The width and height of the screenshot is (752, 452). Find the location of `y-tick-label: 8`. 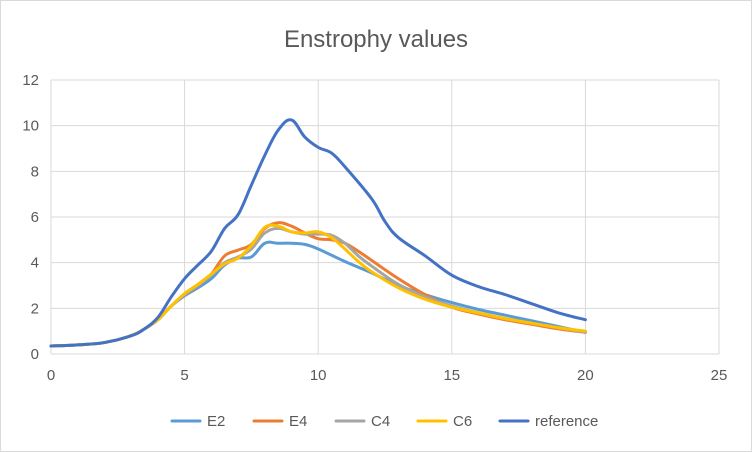

y-tick-label: 8 is located at coordinates (35, 171).